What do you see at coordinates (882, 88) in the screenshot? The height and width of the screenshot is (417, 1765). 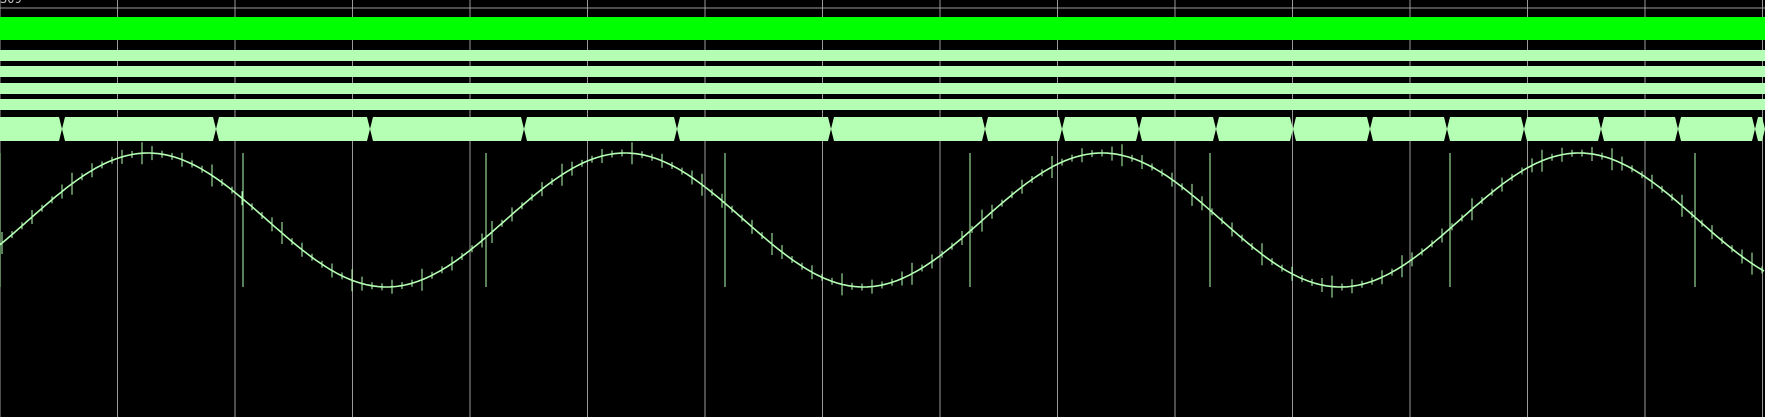 I see `bit-3-high` at bounding box center [882, 88].